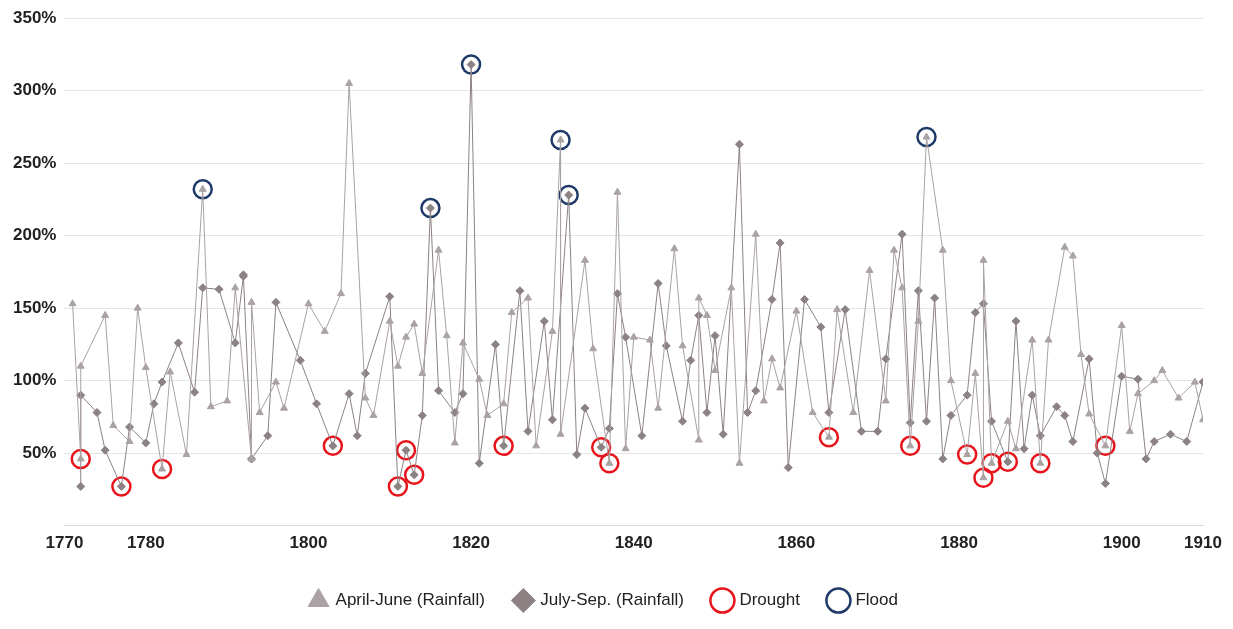 The height and width of the screenshot is (629, 1233). Describe the element at coordinates (633, 543) in the screenshot. I see `x-tick-label: 1840` at that location.